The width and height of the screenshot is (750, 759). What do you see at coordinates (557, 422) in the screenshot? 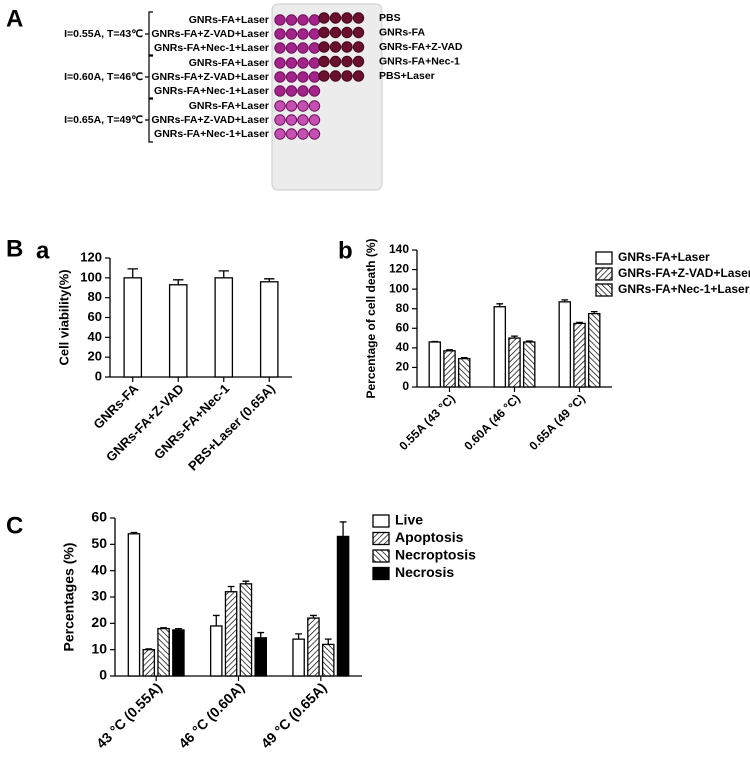
I see `x-tick-label: 0.65A (49 °C)` at bounding box center [557, 422].